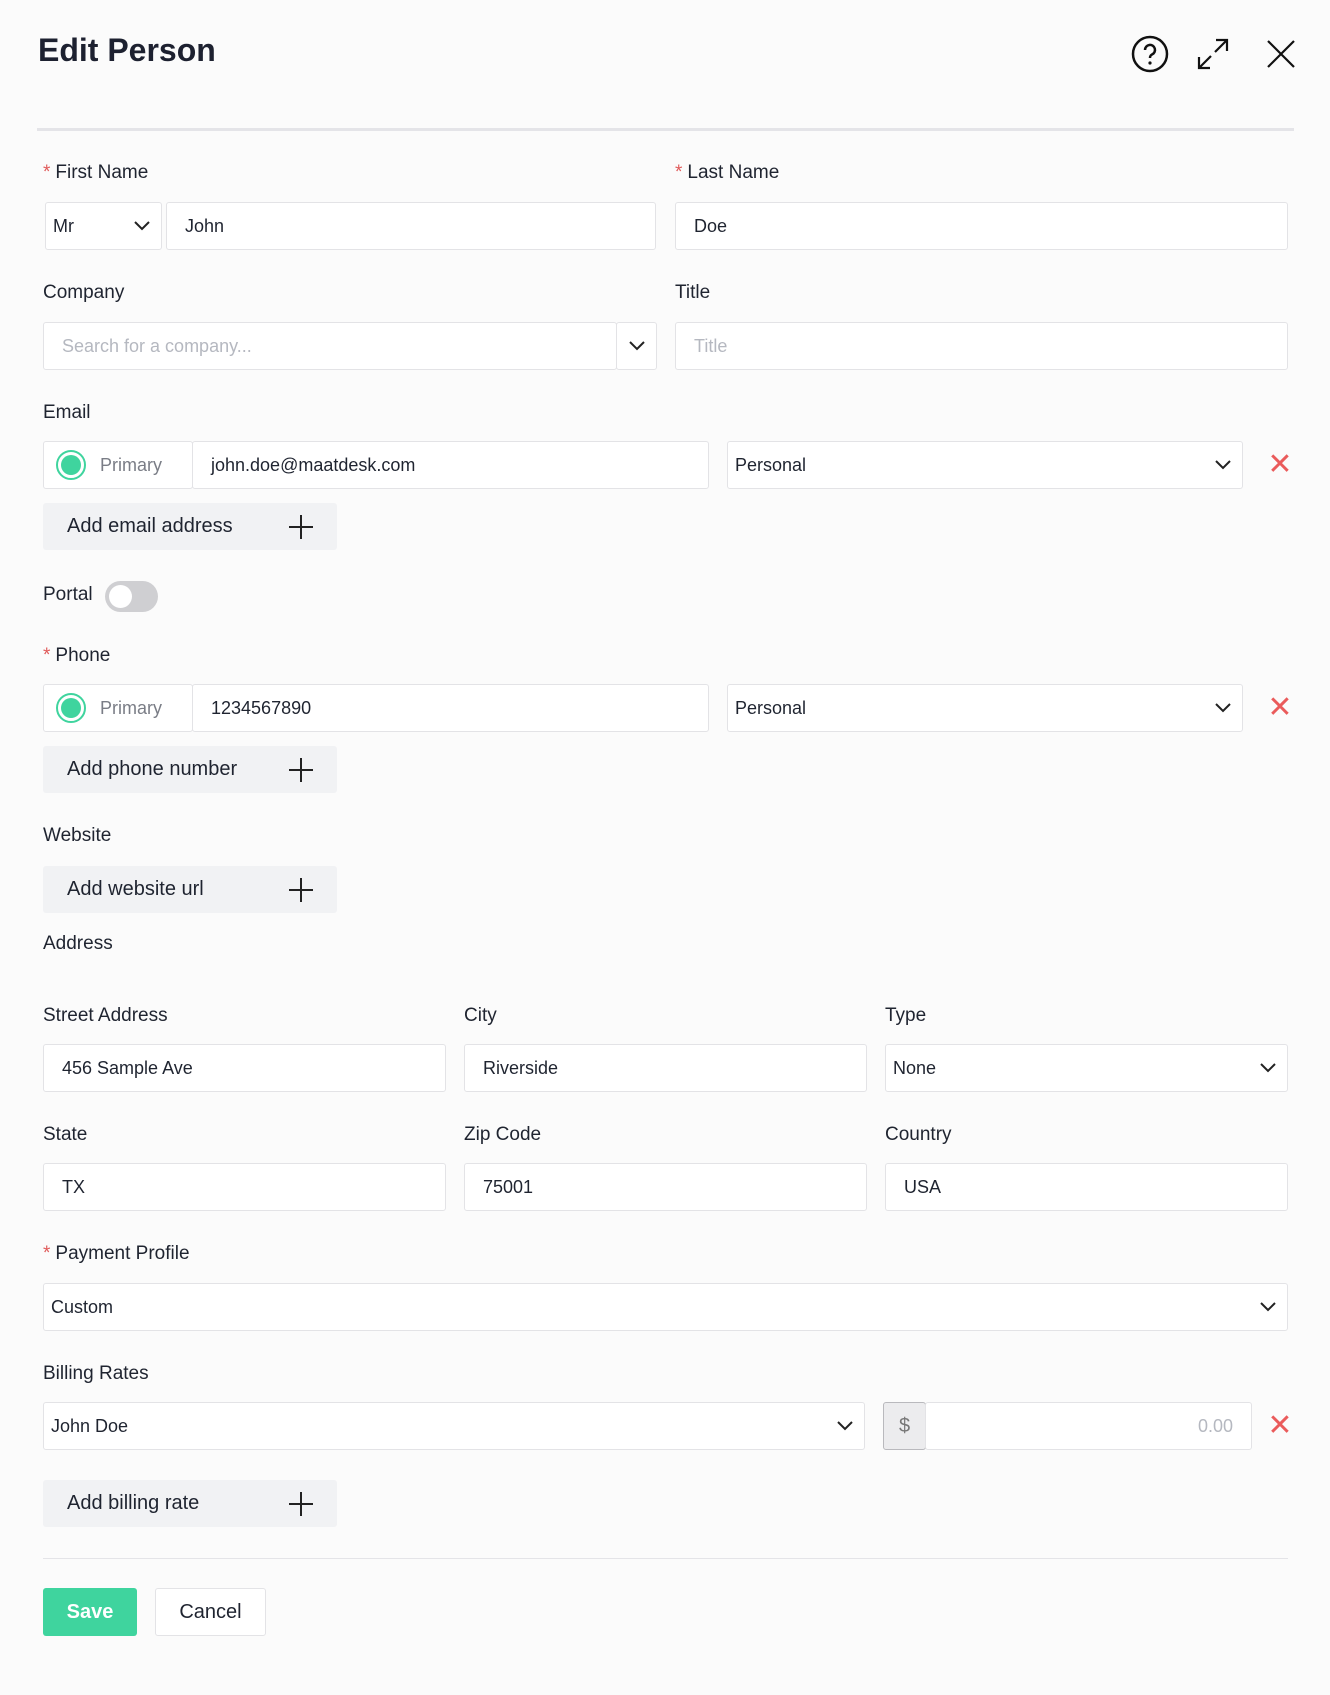  What do you see at coordinates (906, 1015) in the screenshot?
I see `type-label: Type` at bounding box center [906, 1015].